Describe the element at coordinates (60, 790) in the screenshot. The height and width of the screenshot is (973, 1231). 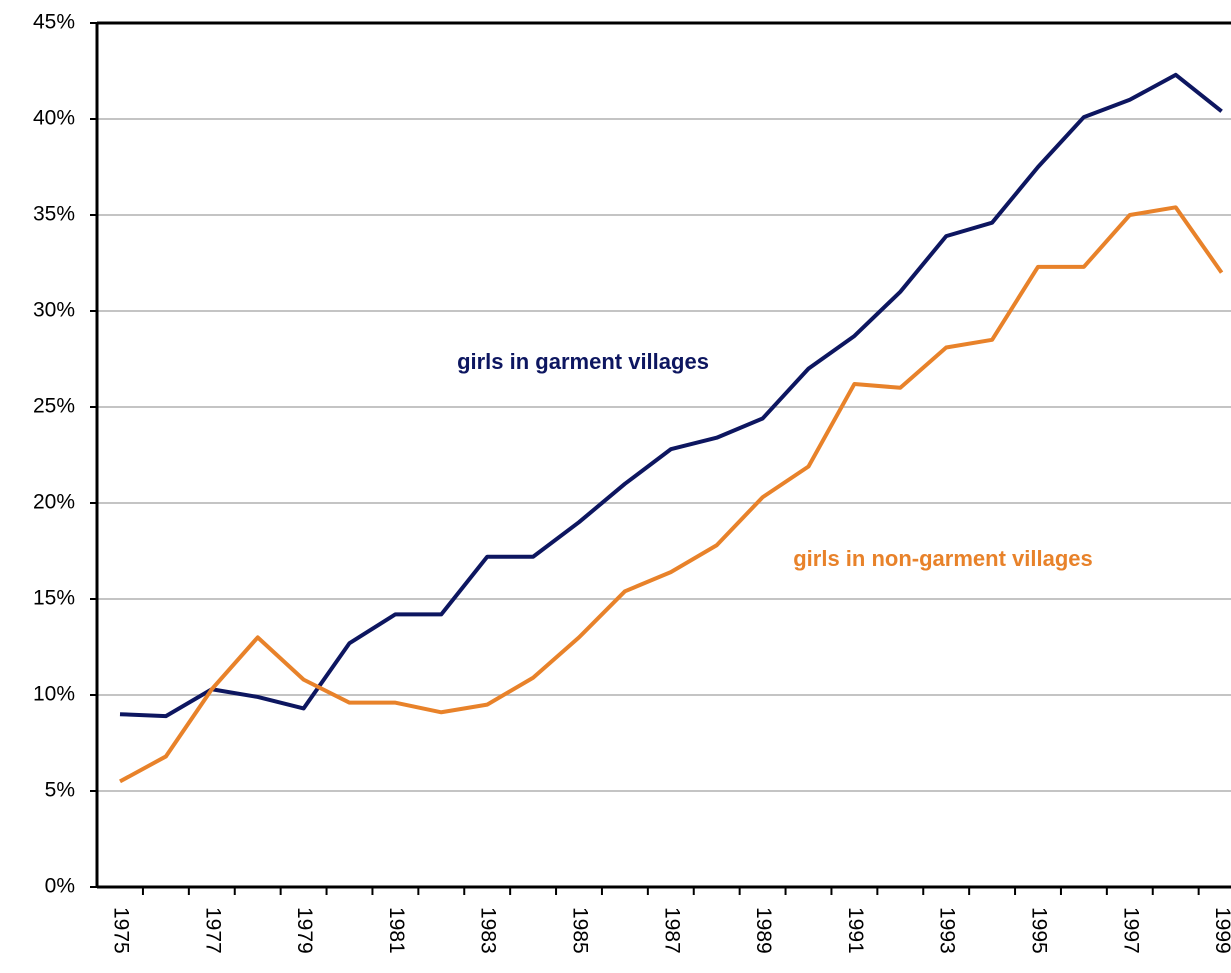
I see `y-tick-label: 5%` at that location.